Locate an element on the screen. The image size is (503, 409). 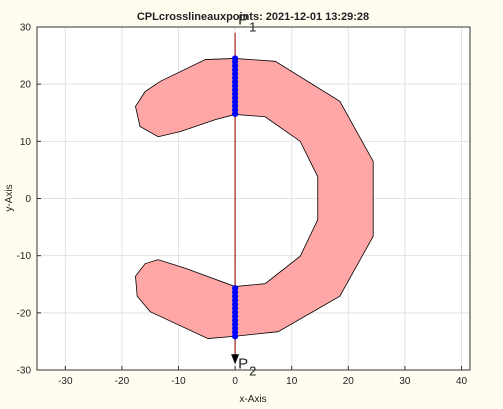
y-tick-label: 0 is located at coordinates (28, 199).